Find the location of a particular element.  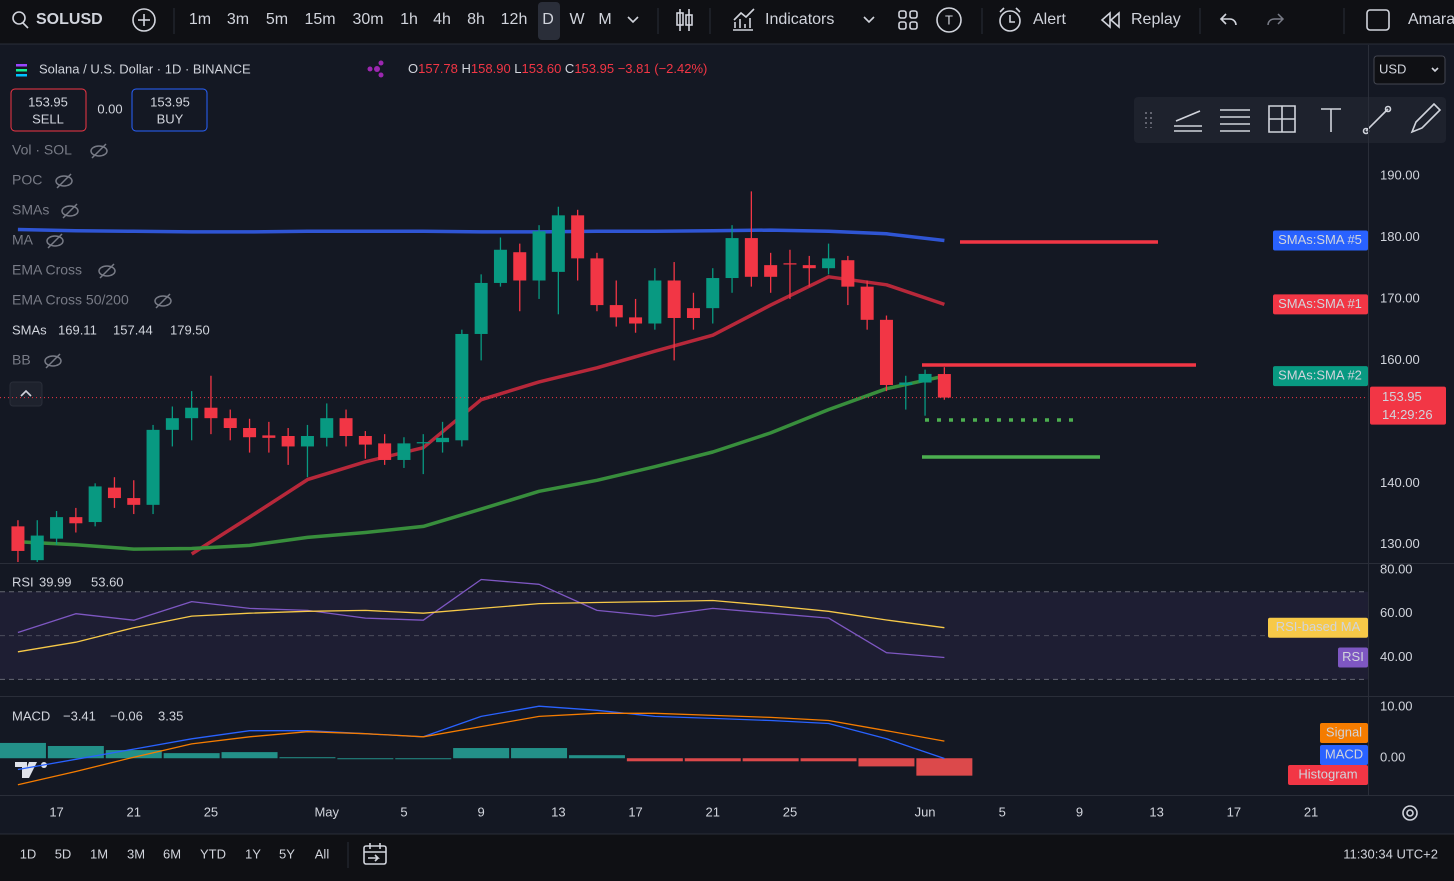

ohlc-value: 157.78 is located at coordinates (438, 68).